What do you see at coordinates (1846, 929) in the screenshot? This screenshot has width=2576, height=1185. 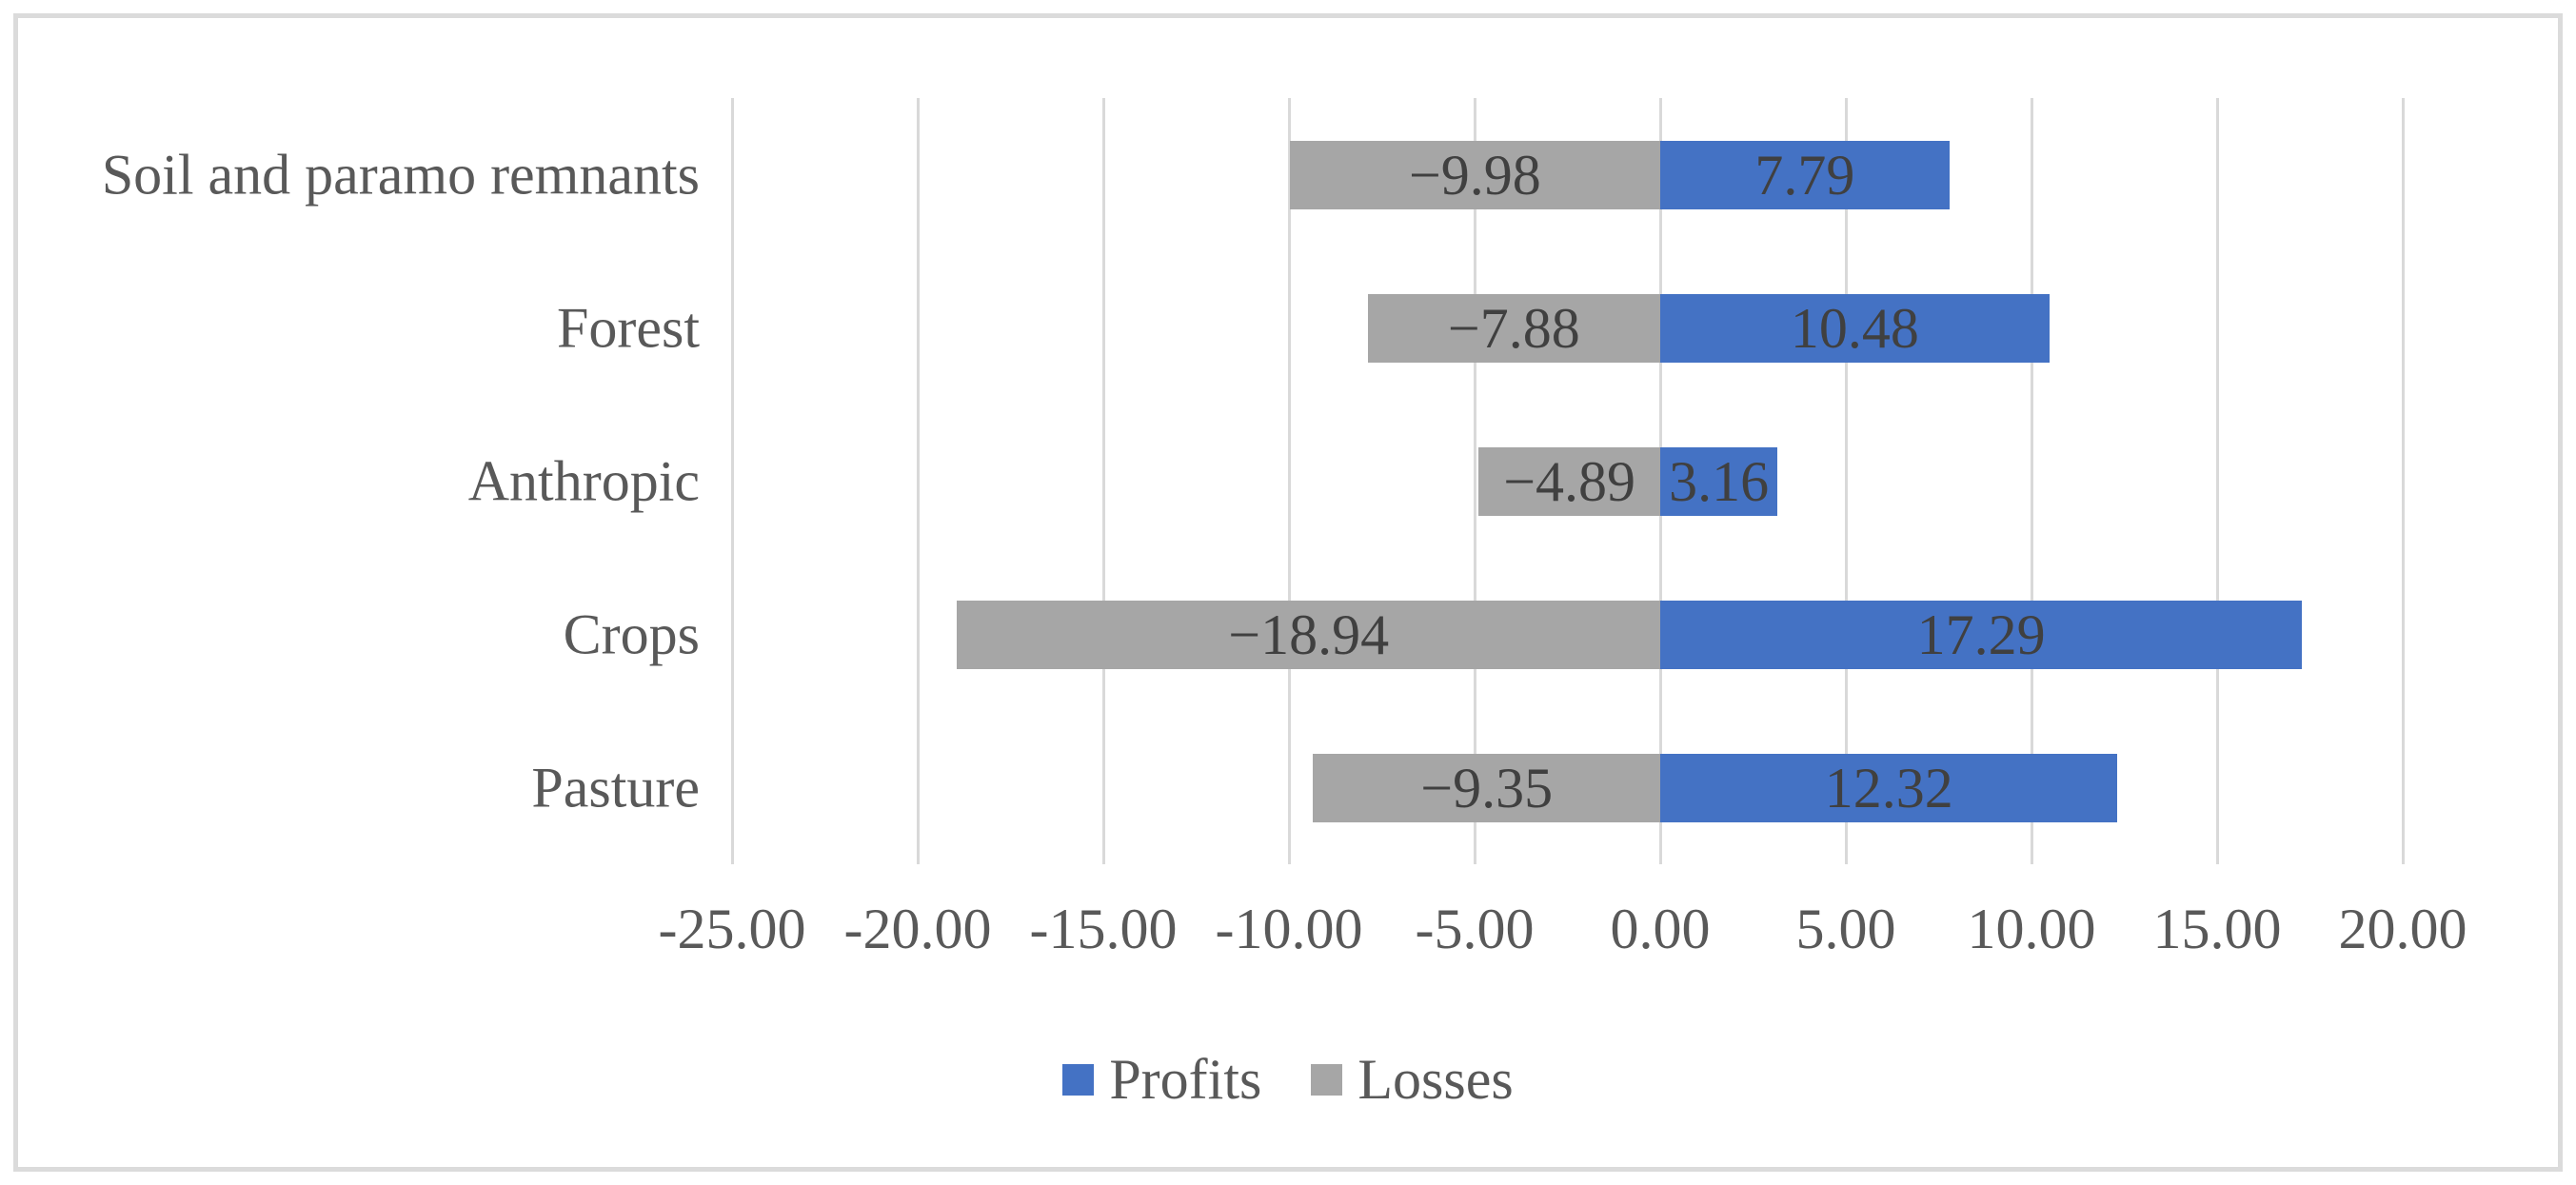 I see `x-tick-label: 5.00` at bounding box center [1846, 929].